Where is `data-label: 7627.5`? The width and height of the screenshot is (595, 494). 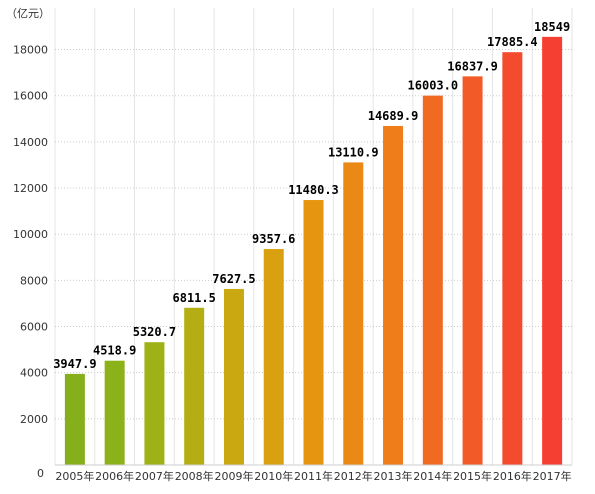
data-label: 7627.5 is located at coordinates (233, 279).